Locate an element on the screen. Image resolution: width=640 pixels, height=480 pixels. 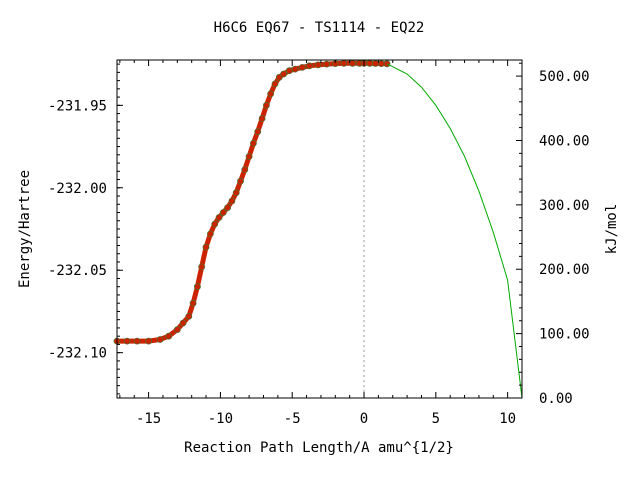
x-tick-label: 10 is located at coordinates (507, 419).